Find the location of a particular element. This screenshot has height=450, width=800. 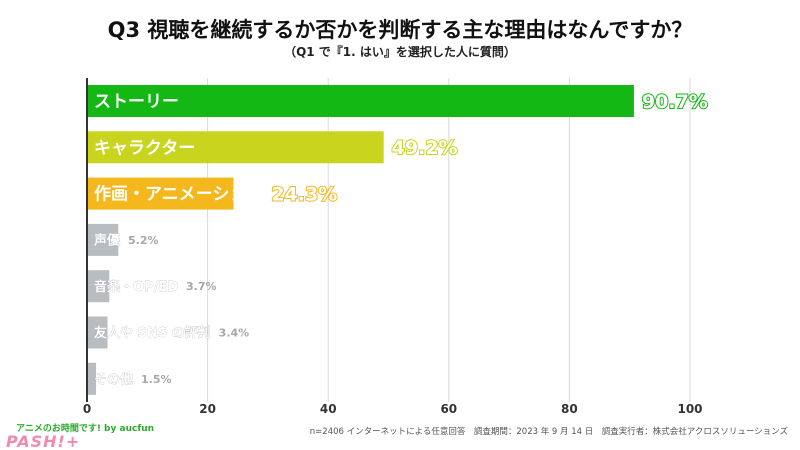

value-label: 49.2% is located at coordinates (425, 148).